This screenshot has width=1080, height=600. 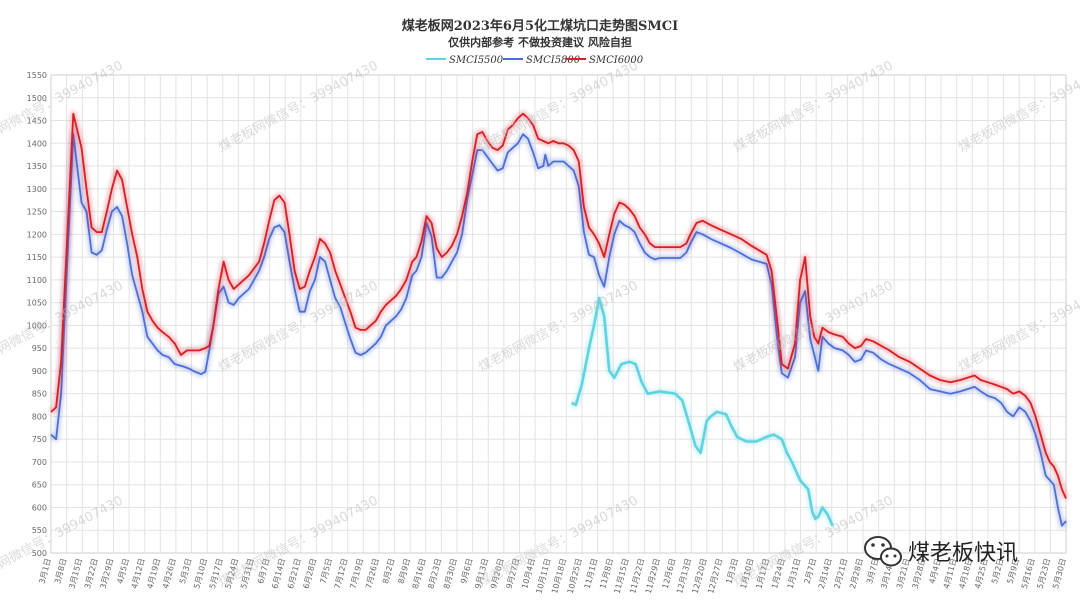 What do you see at coordinates (700, 575) in the screenshot?
I see `x-tick-label: 12月20日` at bounding box center [700, 575].